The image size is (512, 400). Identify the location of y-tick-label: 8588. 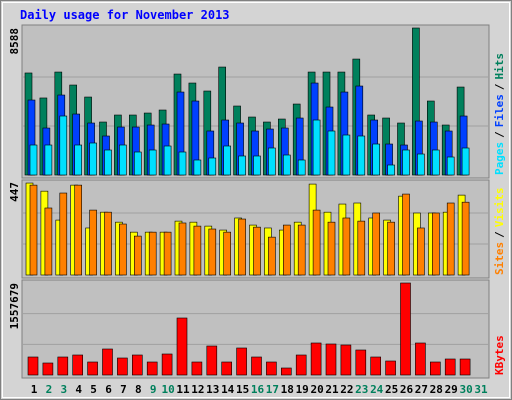
(14, 41).